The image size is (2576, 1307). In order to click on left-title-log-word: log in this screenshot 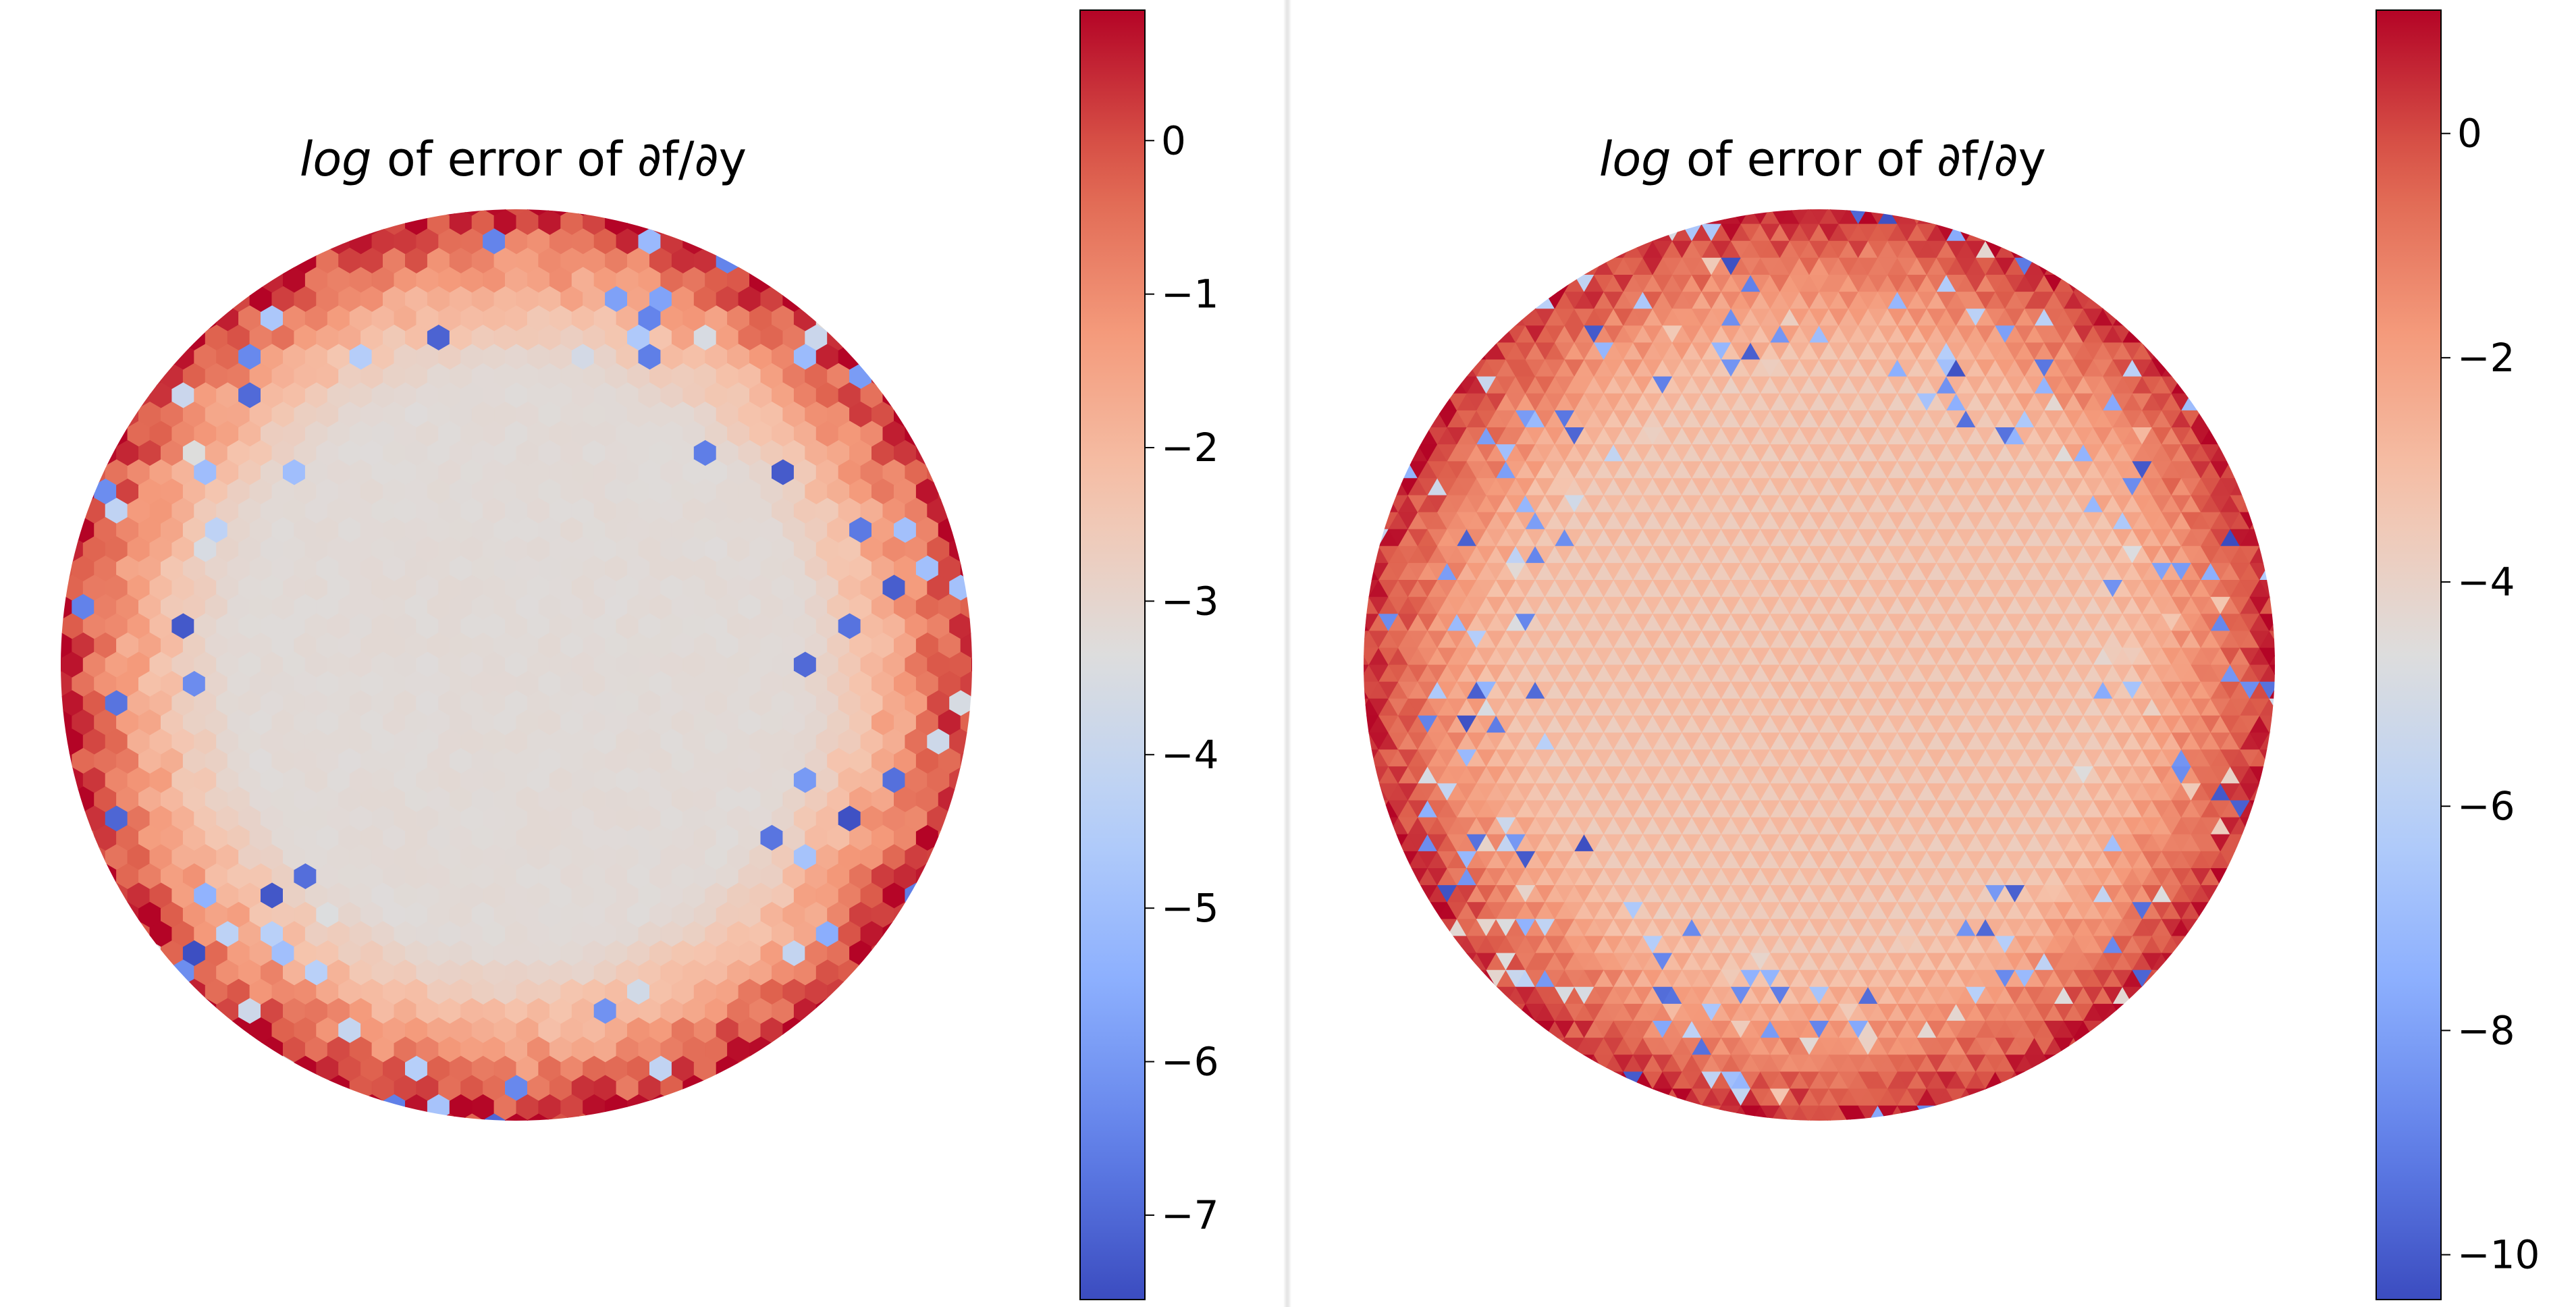, I will do `click(335, 160)`.